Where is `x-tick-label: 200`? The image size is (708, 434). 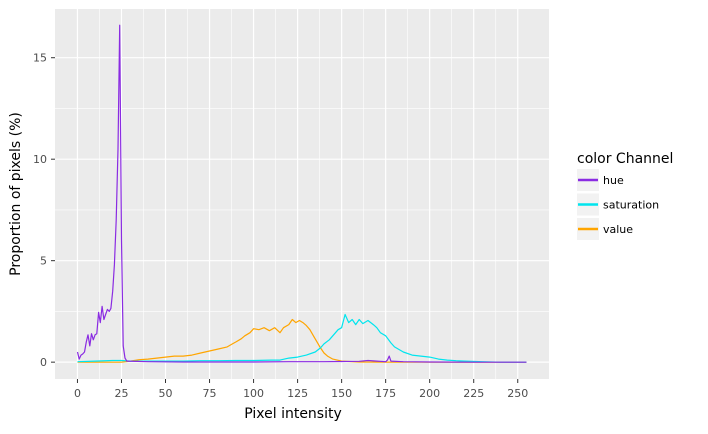
x-tick-label: 200 is located at coordinates (429, 393).